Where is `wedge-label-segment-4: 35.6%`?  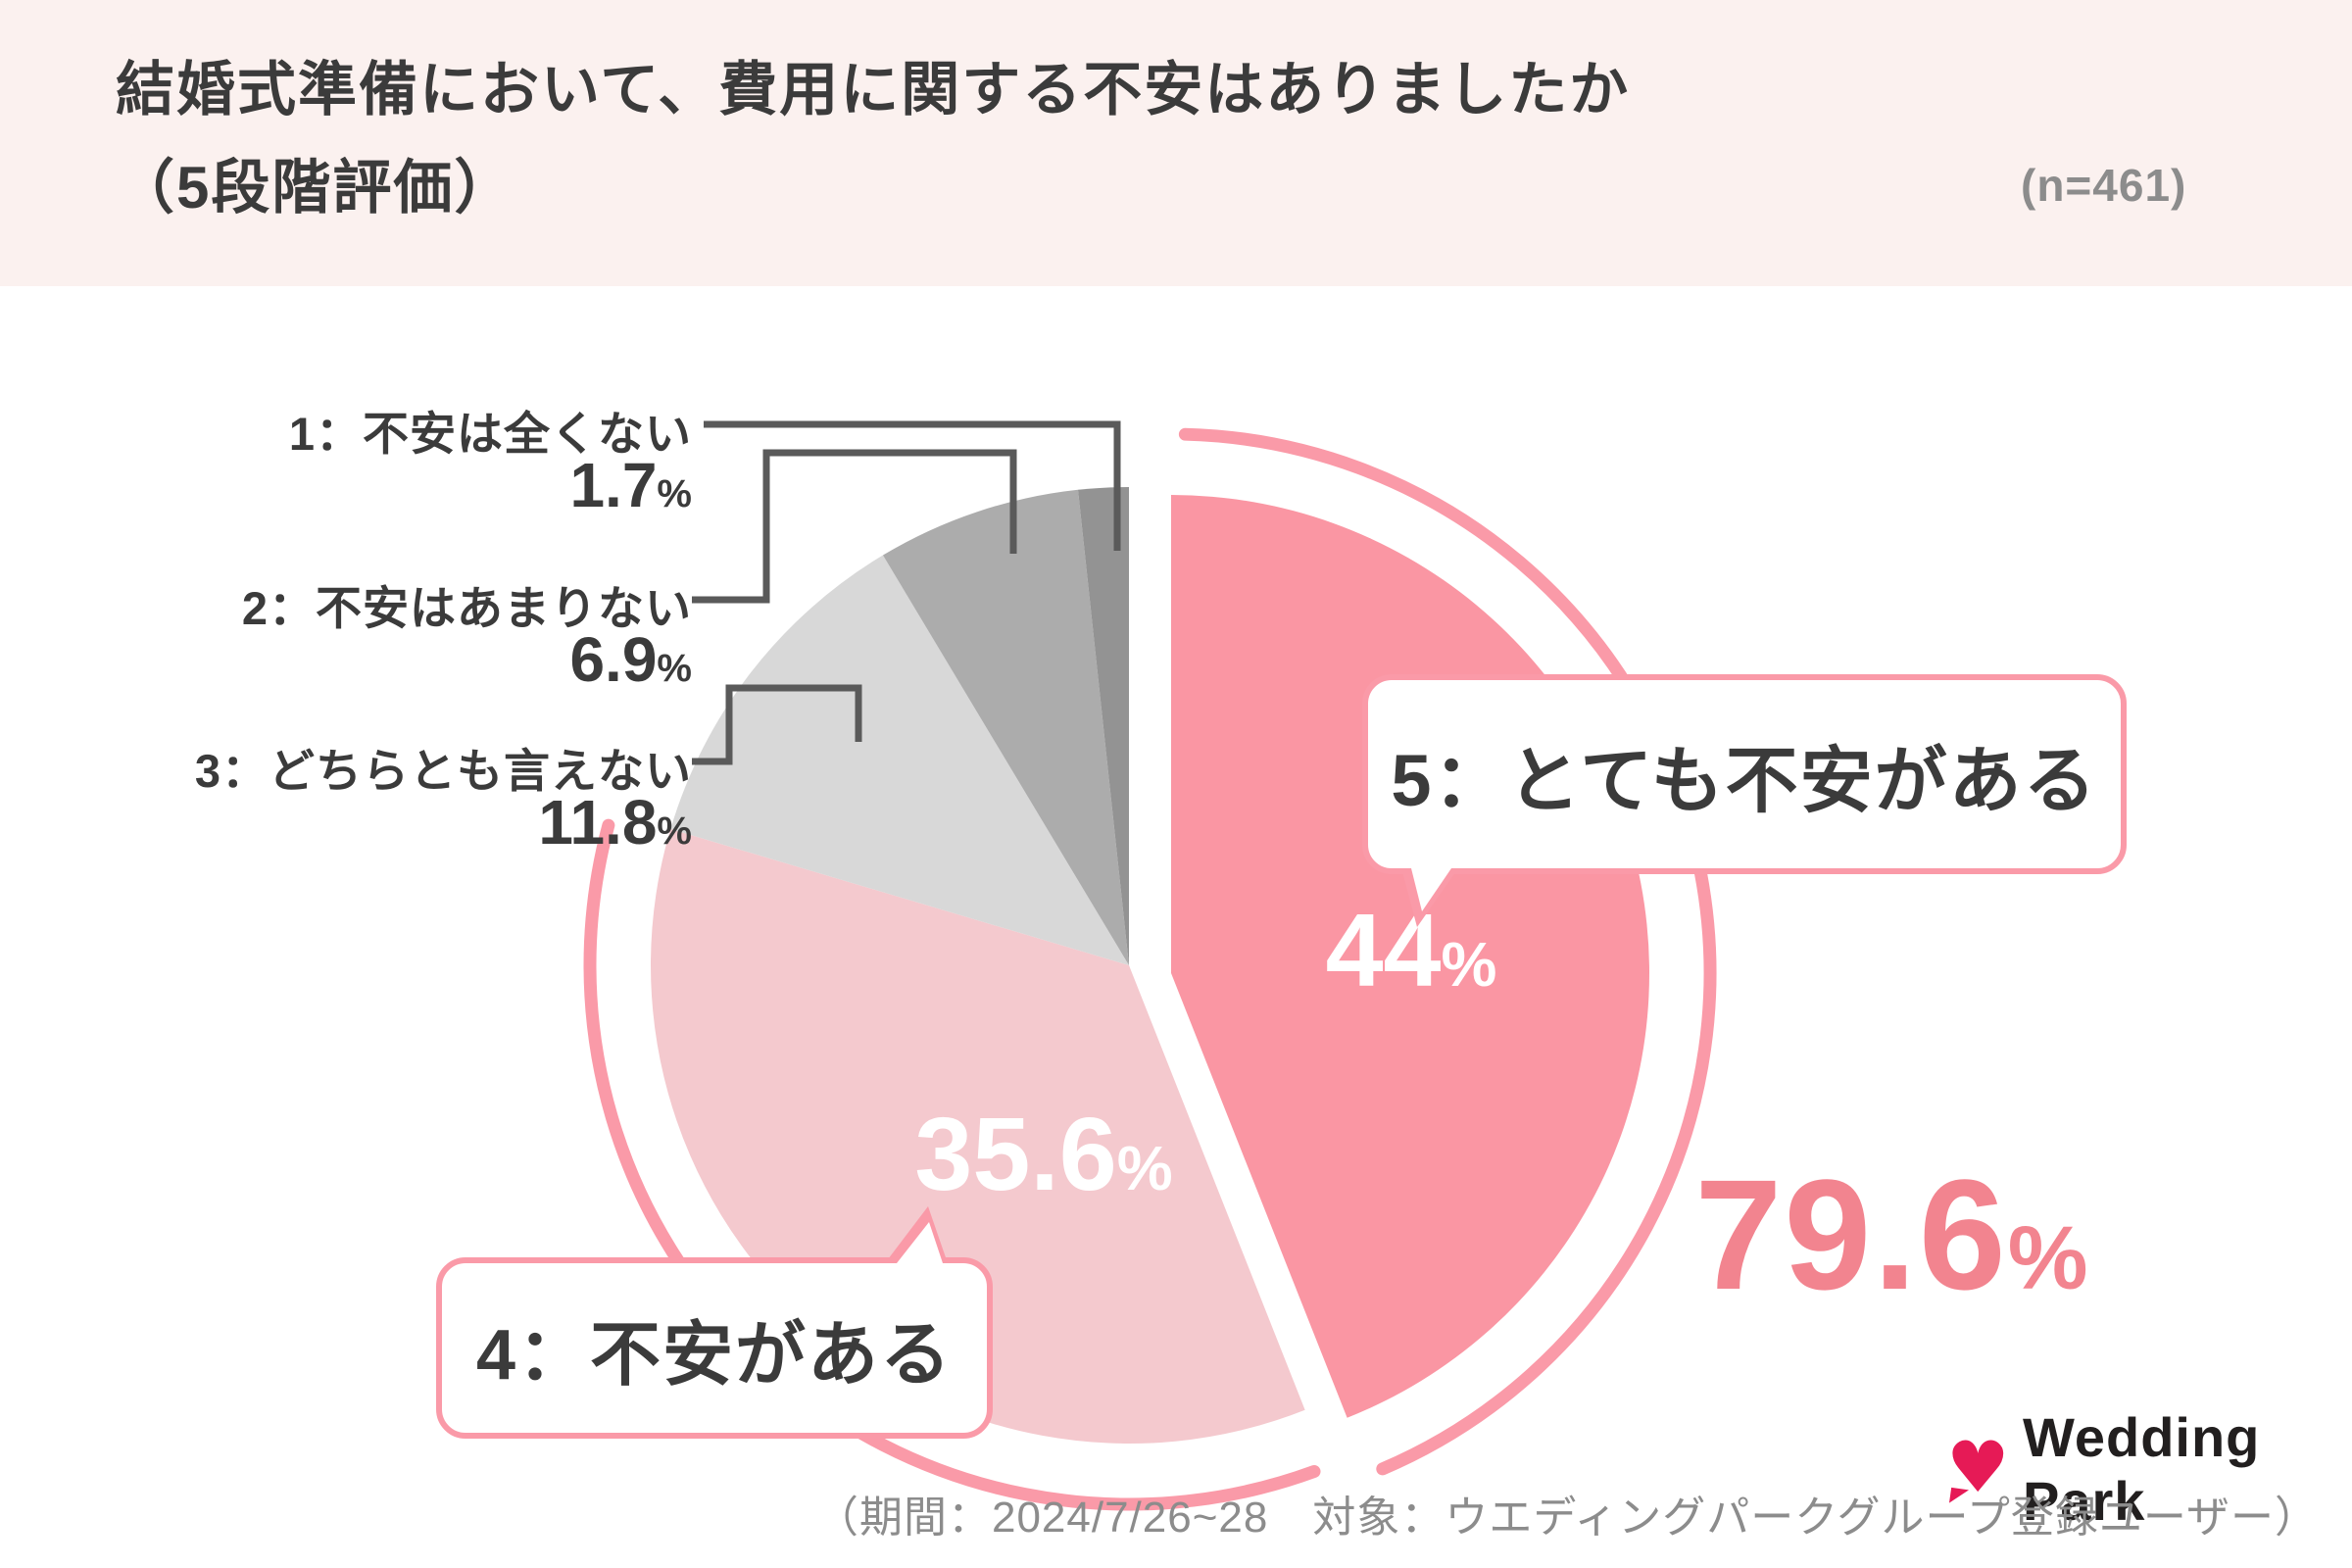 wedge-label-segment-4: 35.6% is located at coordinates (1043, 1154).